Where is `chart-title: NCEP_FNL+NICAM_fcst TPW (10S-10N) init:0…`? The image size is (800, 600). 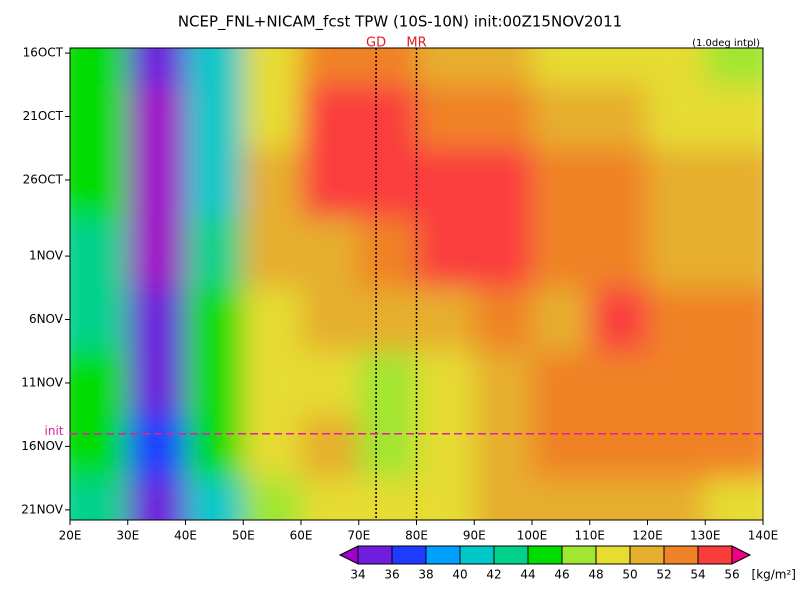 chart-title: NCEP_FNL+NICAM_fcst TPW (10S-10N) init:0… is located at coordinates (400, 22).